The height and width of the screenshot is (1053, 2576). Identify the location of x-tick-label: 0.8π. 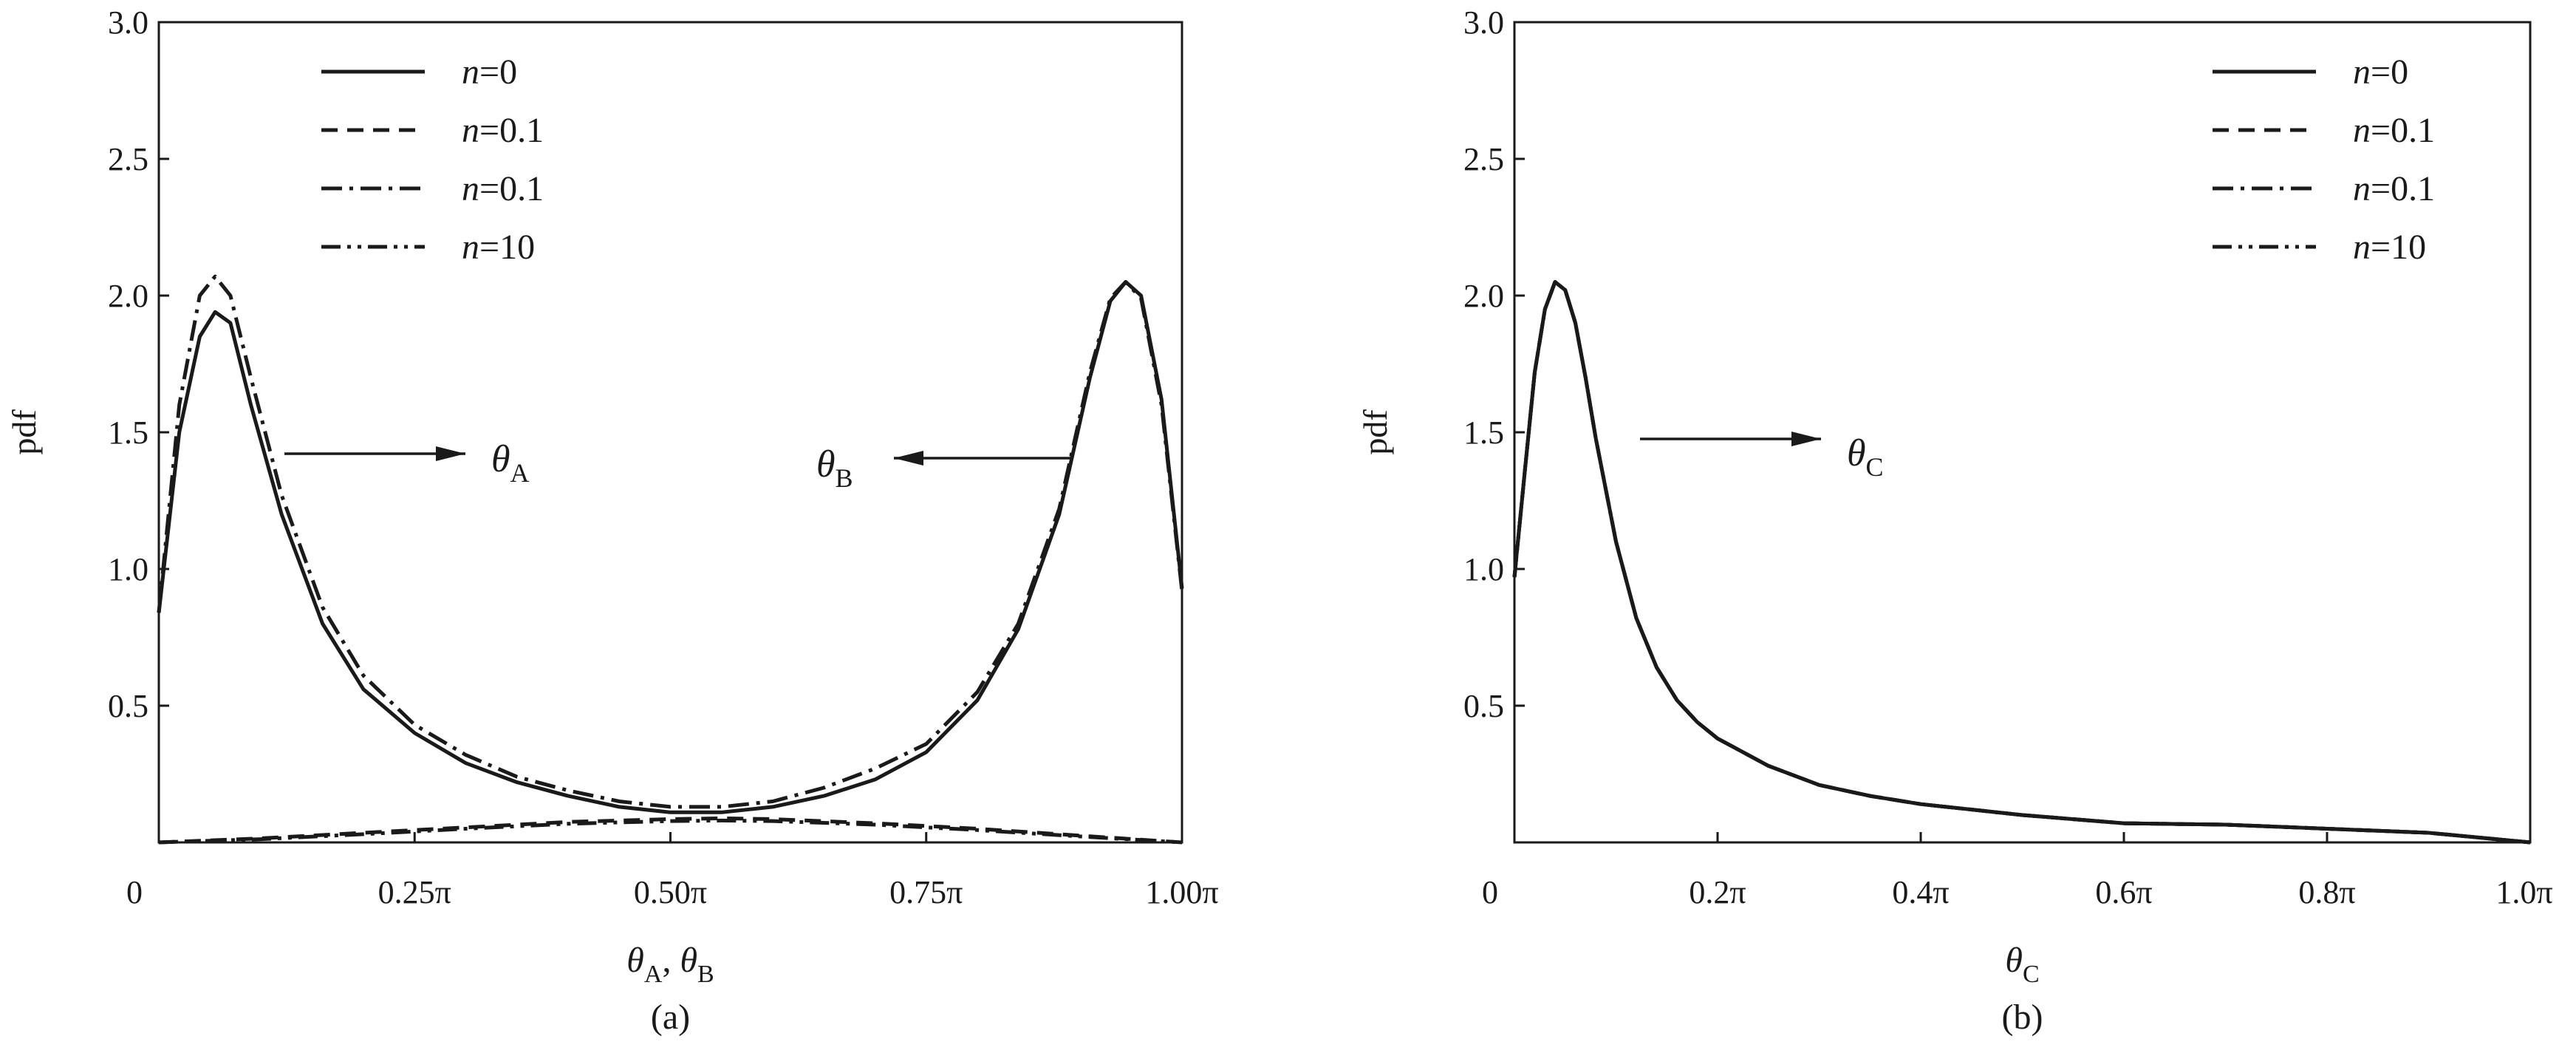
(2326, 892).